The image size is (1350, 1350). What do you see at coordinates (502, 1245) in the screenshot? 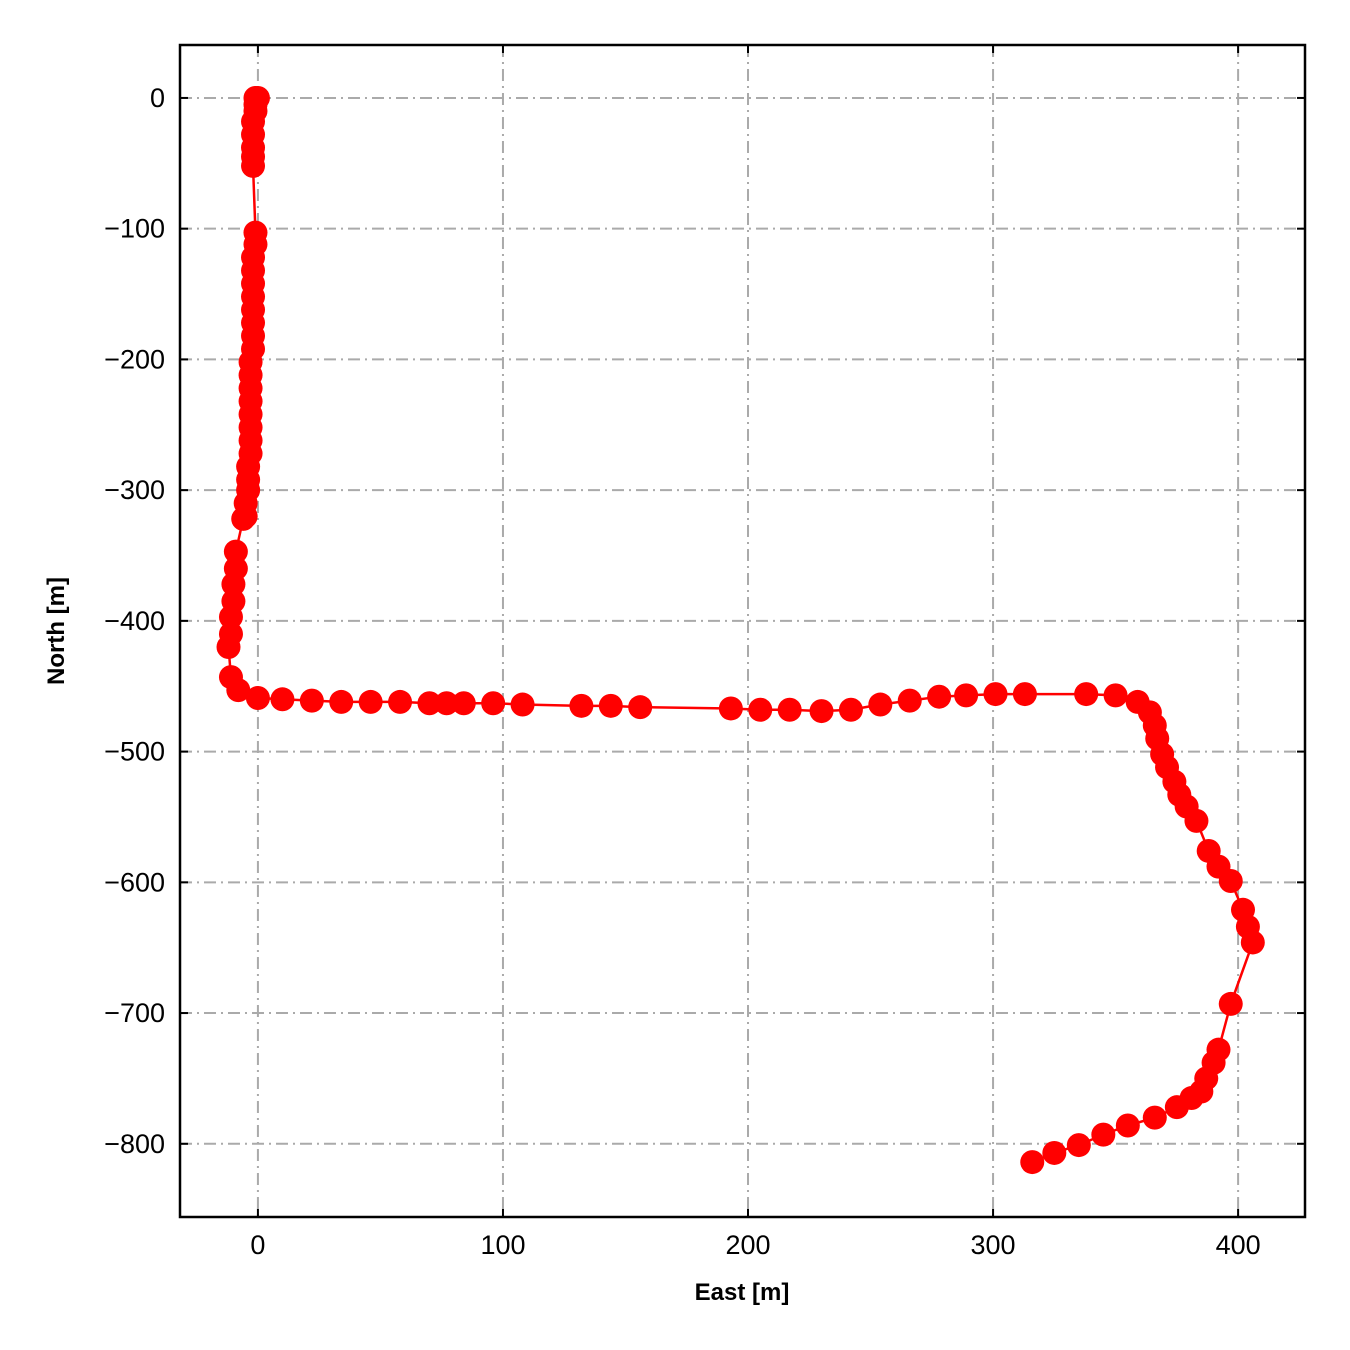
I see `x-tick-label: 100` at bounding box center [502, 1245].